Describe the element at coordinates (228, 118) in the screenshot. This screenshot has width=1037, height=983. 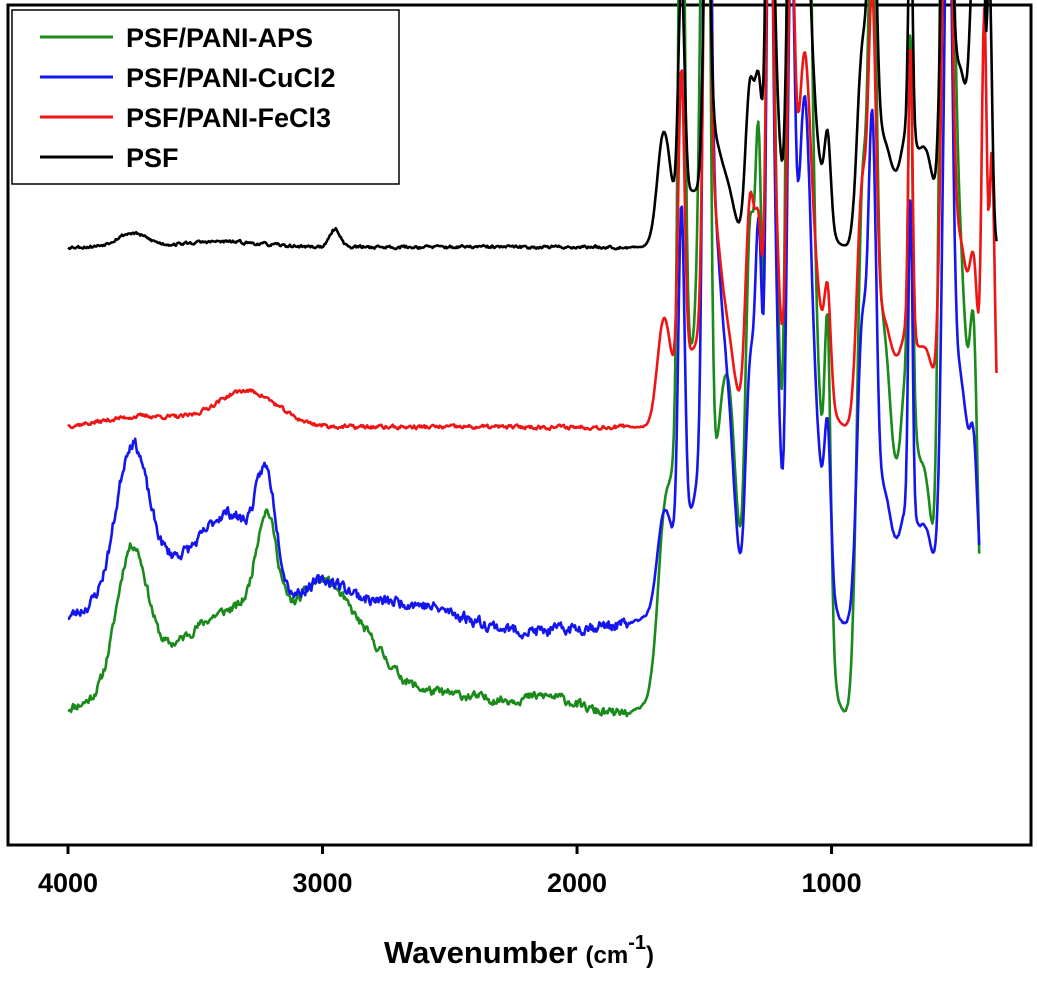
I see `legend-label: PSF/PANI-FeCl3` at that location.